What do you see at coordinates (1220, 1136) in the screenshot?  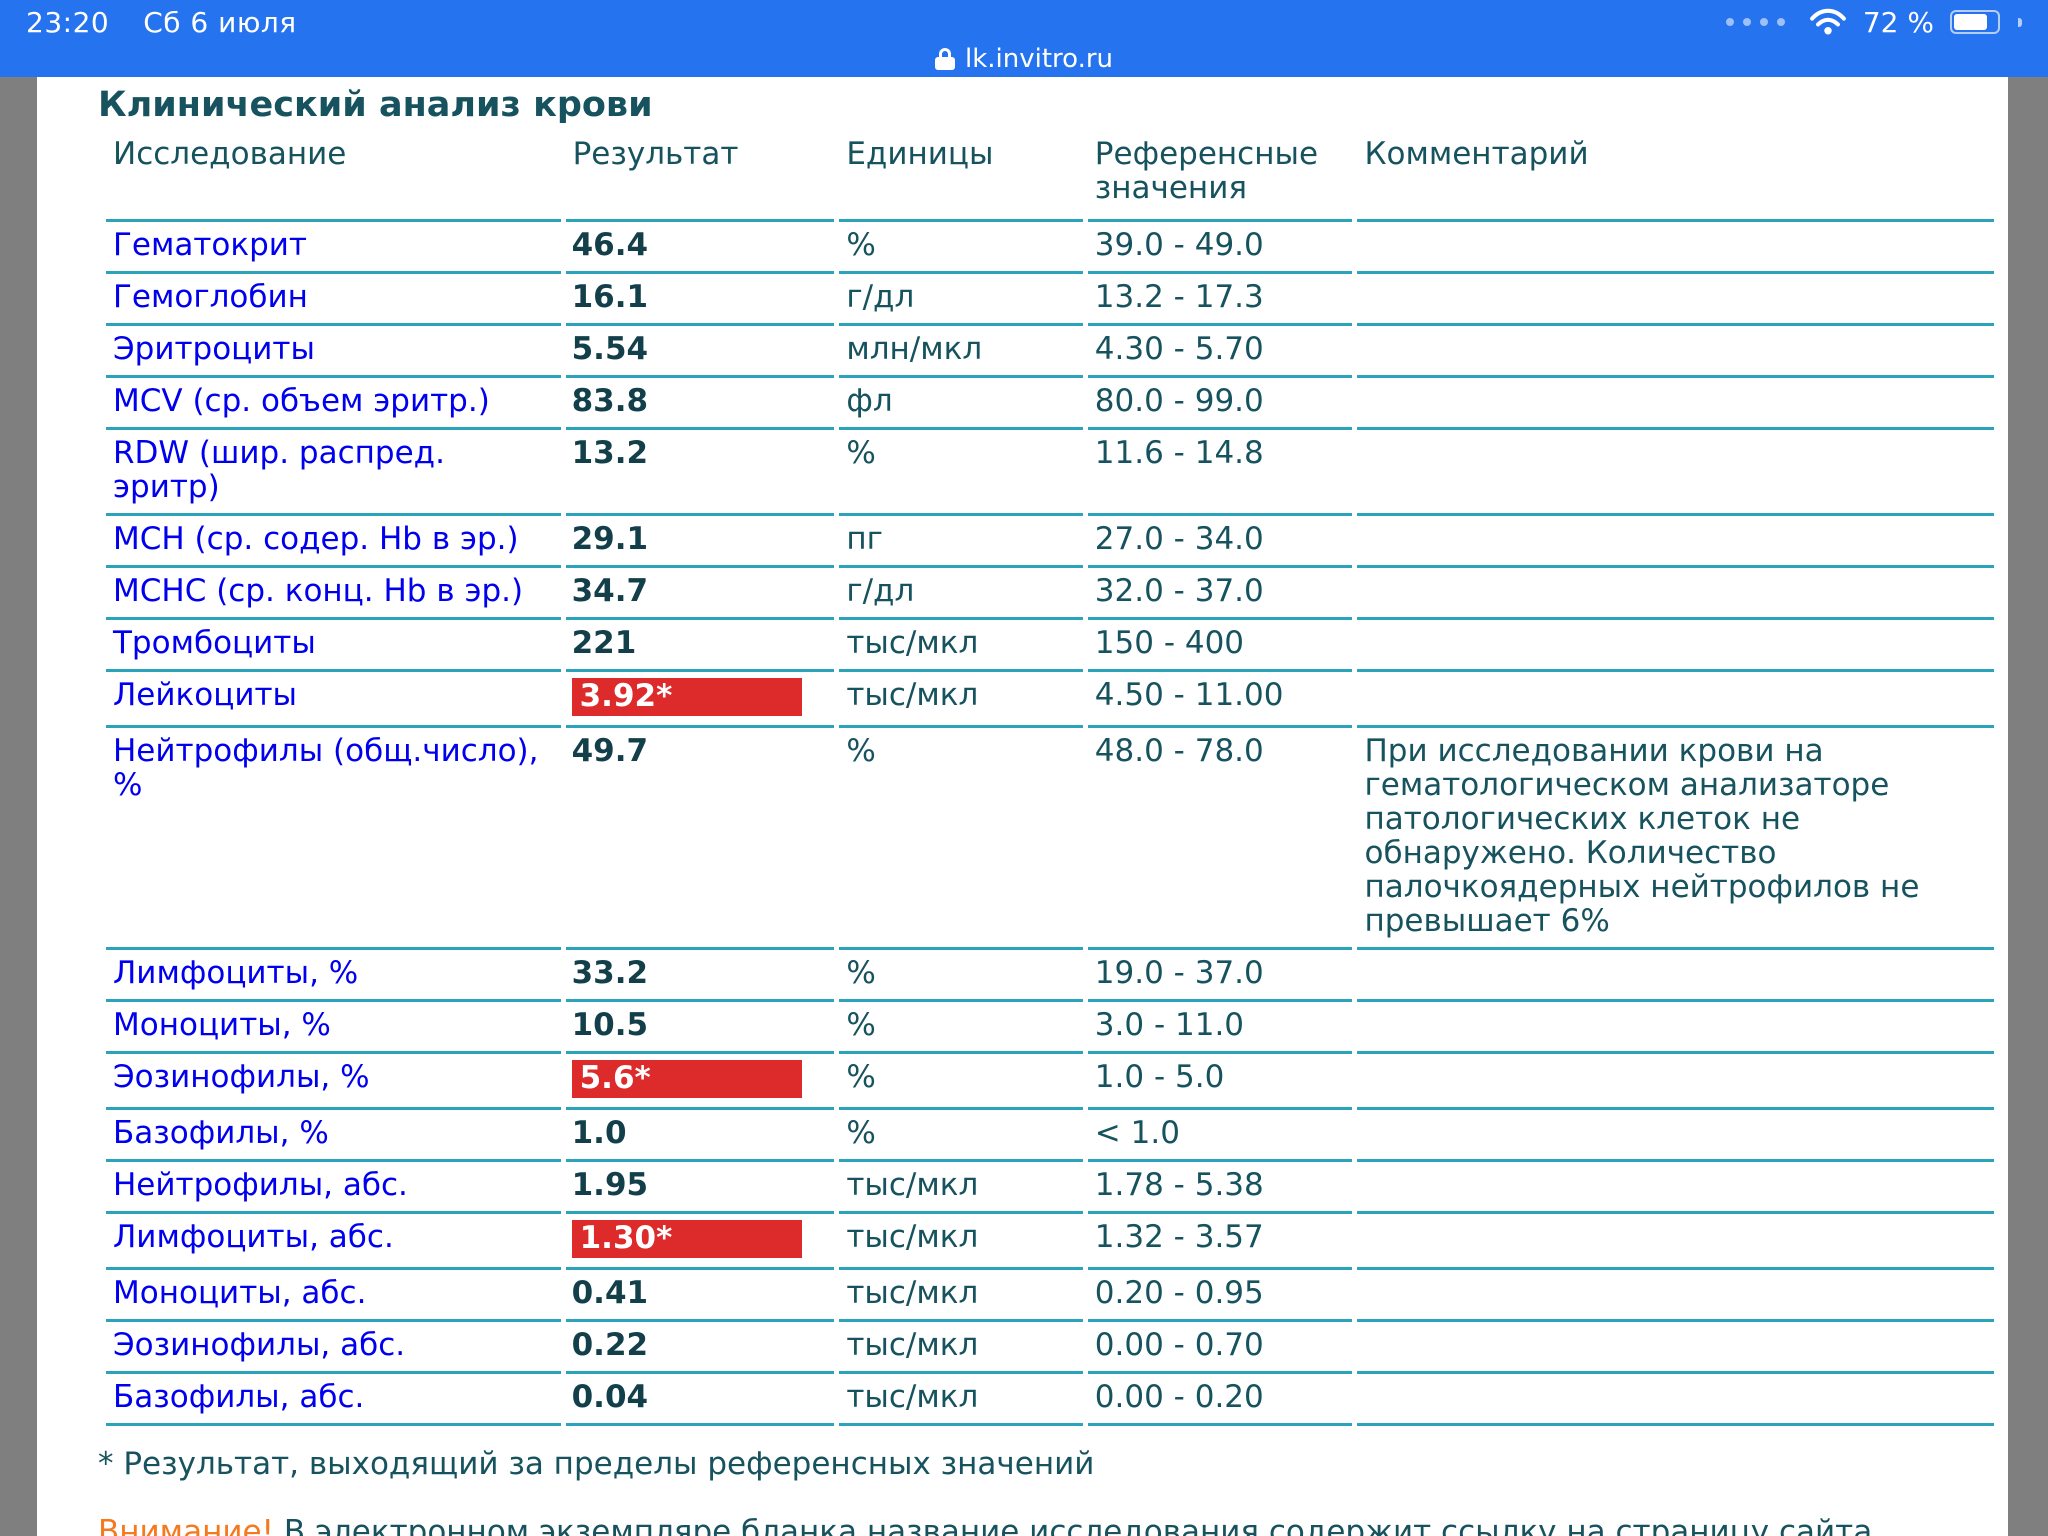 I see `reference-range-cell: < 1.0` at bounding box center [1220, 1136].